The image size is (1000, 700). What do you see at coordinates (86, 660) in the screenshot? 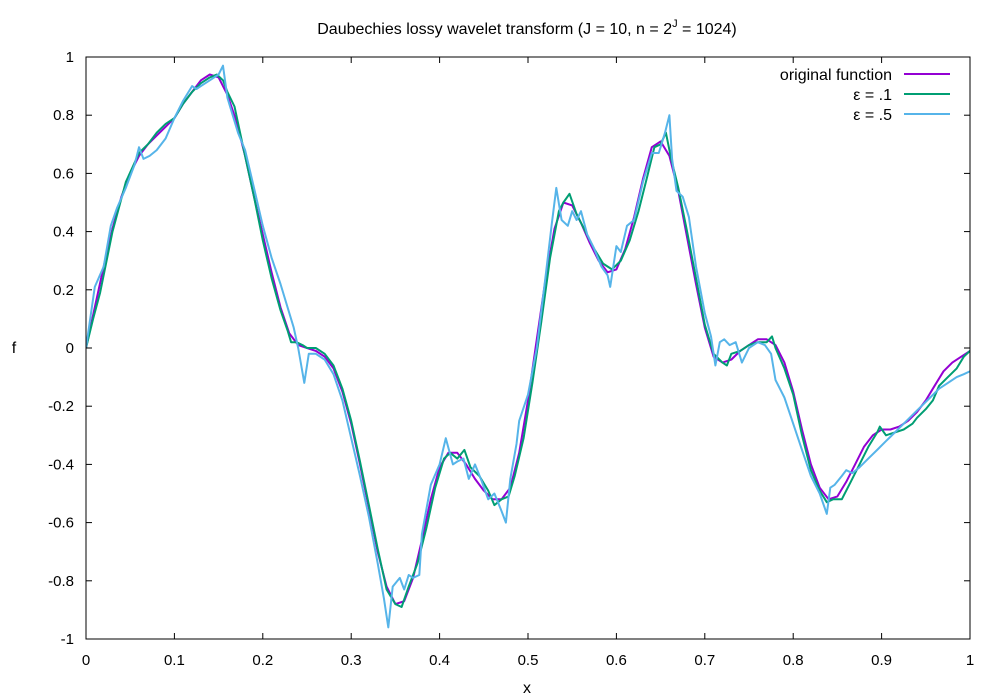
I see `x-tick-label: 0` at bounding box center [86, 660].